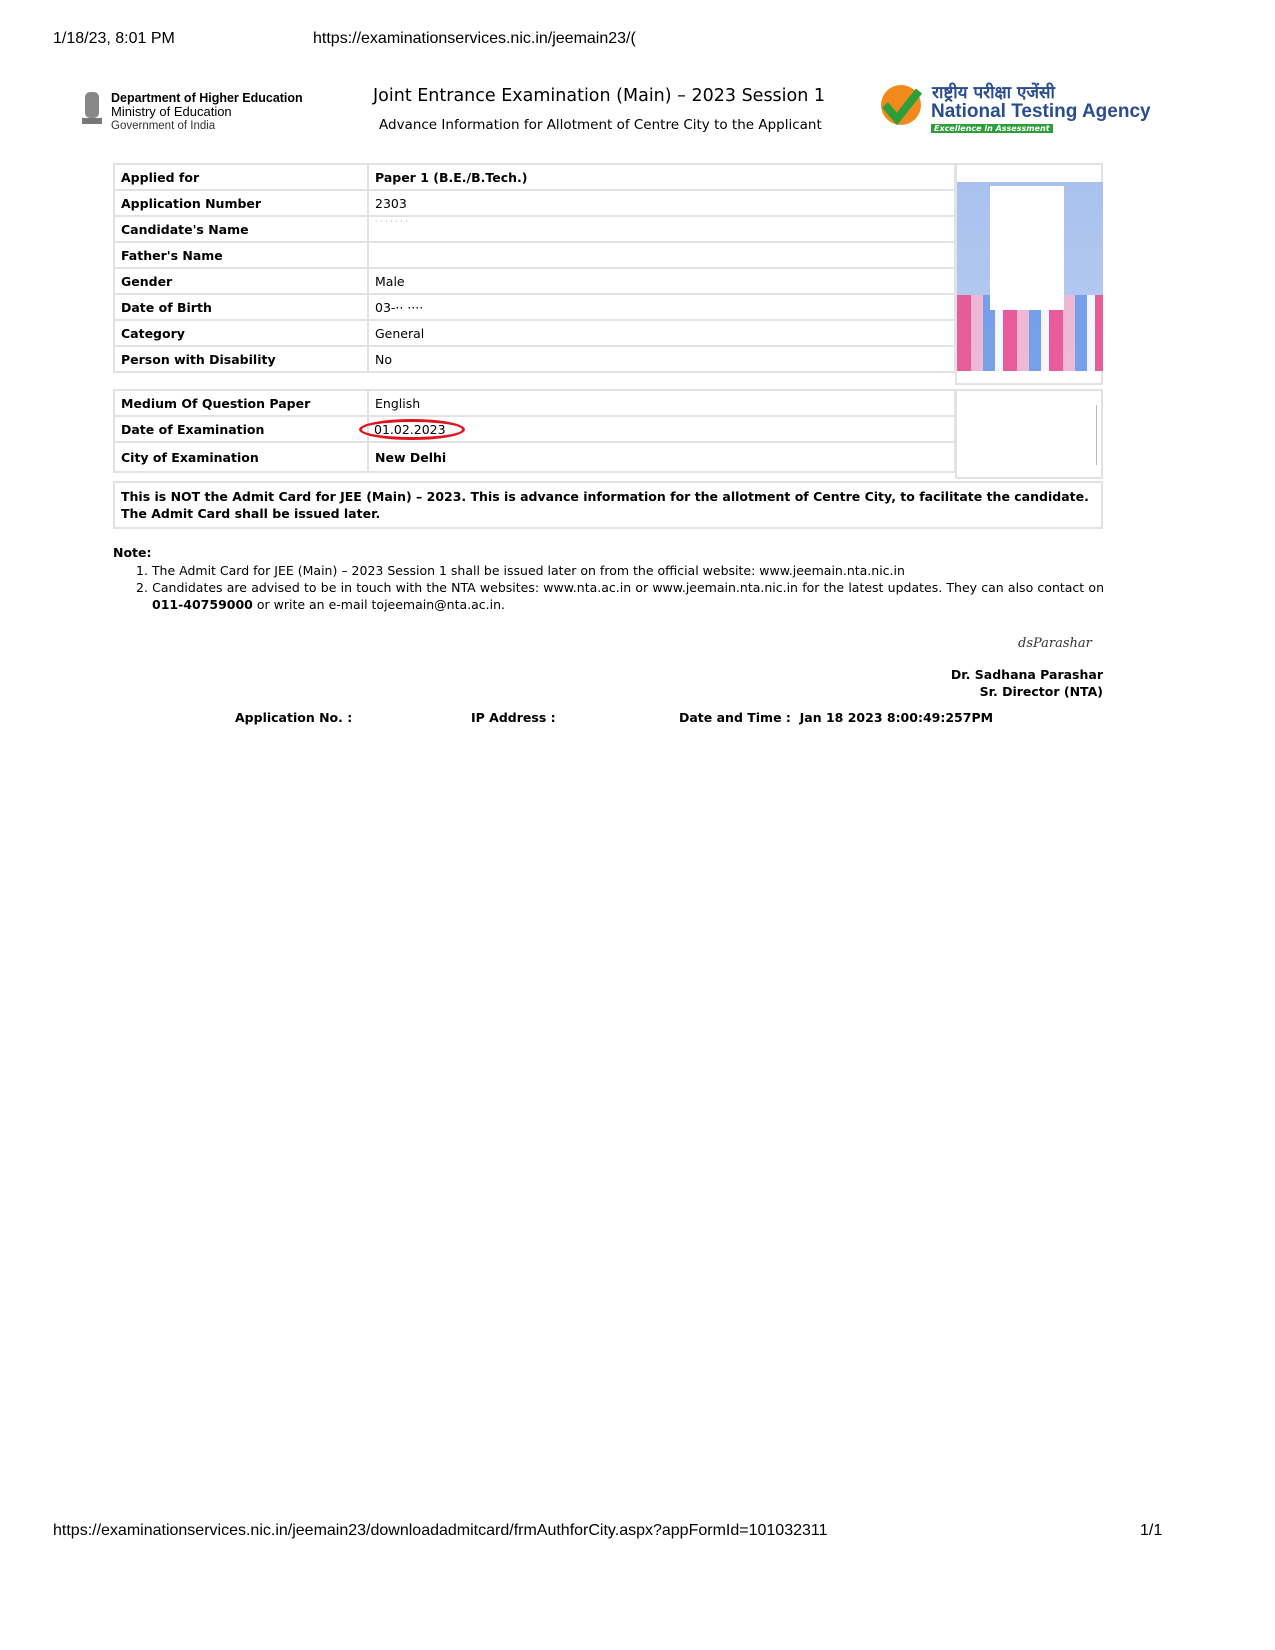 The height and width of the screenshot is (1650, 1275). What do you see at coordinates (661, 255) in the screenshot?
I see `row-value` at bounding box center [661, 255].